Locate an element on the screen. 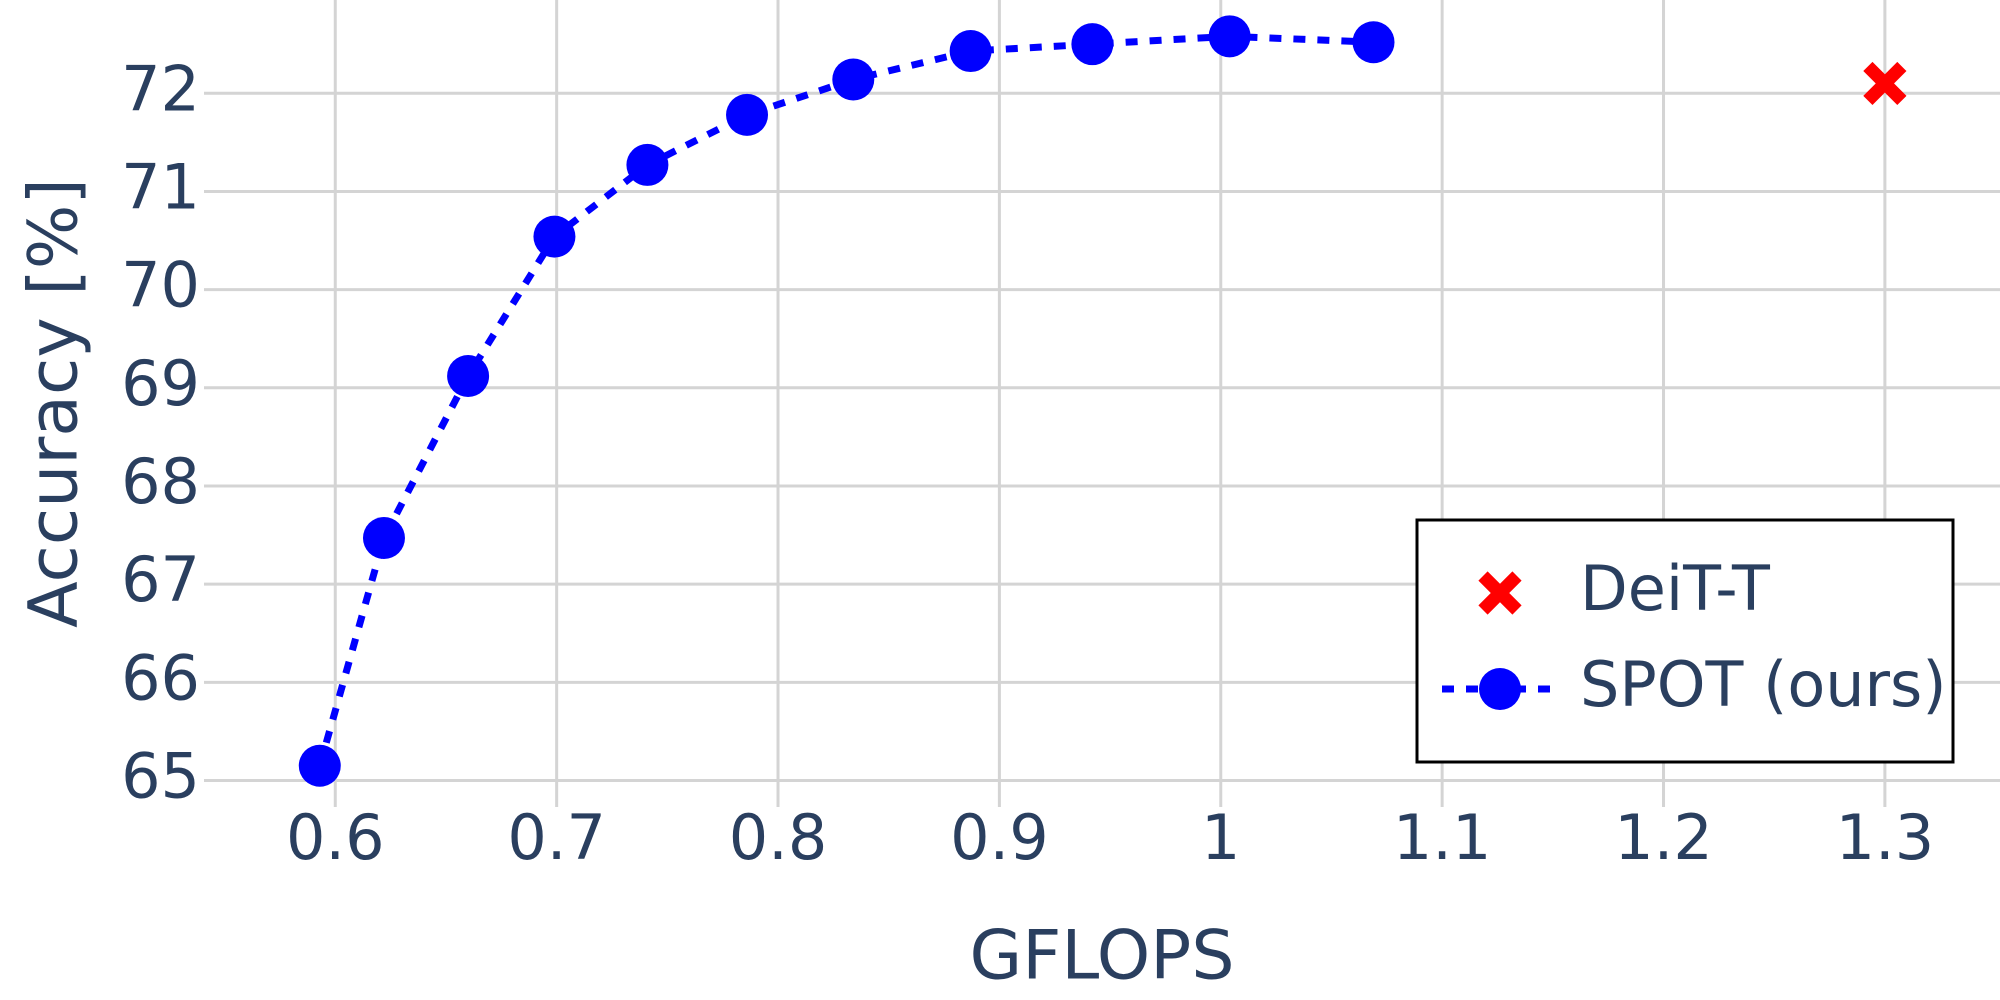  x-tick-label: 1.3 is located at coordinates (1885, 837).